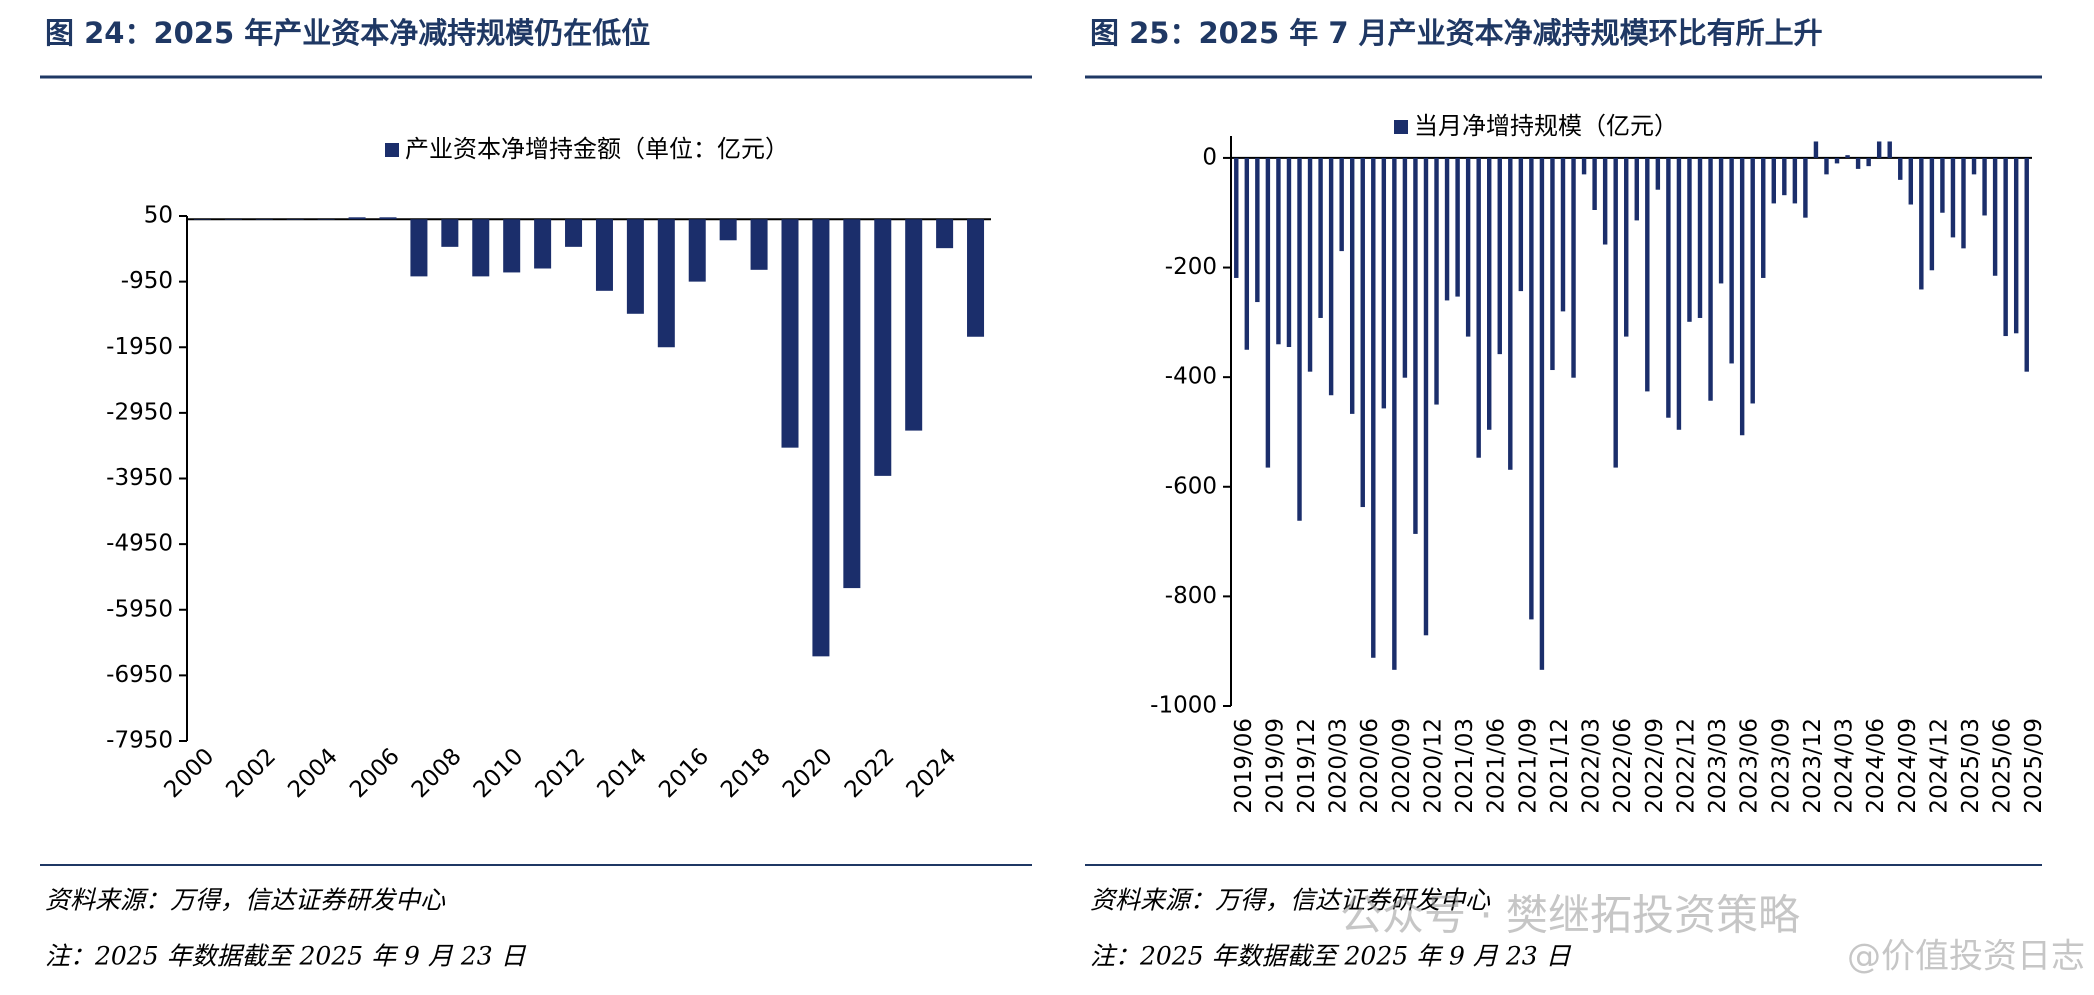 This screenshot has height=995, width=2094. What do you see at coordinates (139, 675) in the screenshot?
I see `y-tick-label: -6950` at bounding box center [139, 675].